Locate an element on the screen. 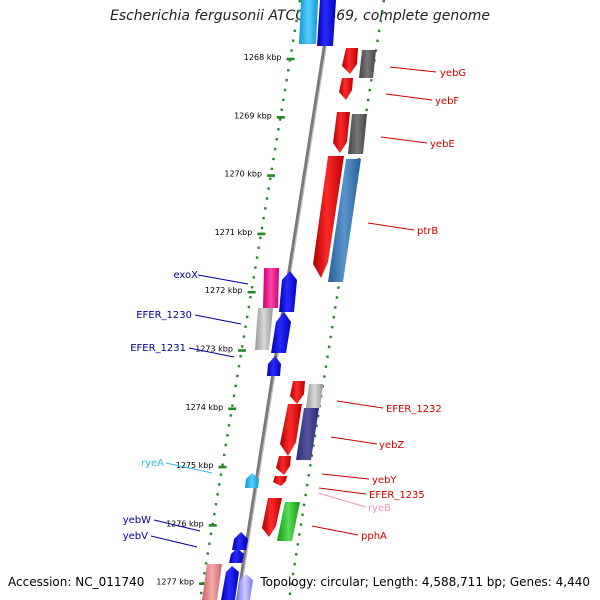  gene-yebG is located at coordinates (350, 61).